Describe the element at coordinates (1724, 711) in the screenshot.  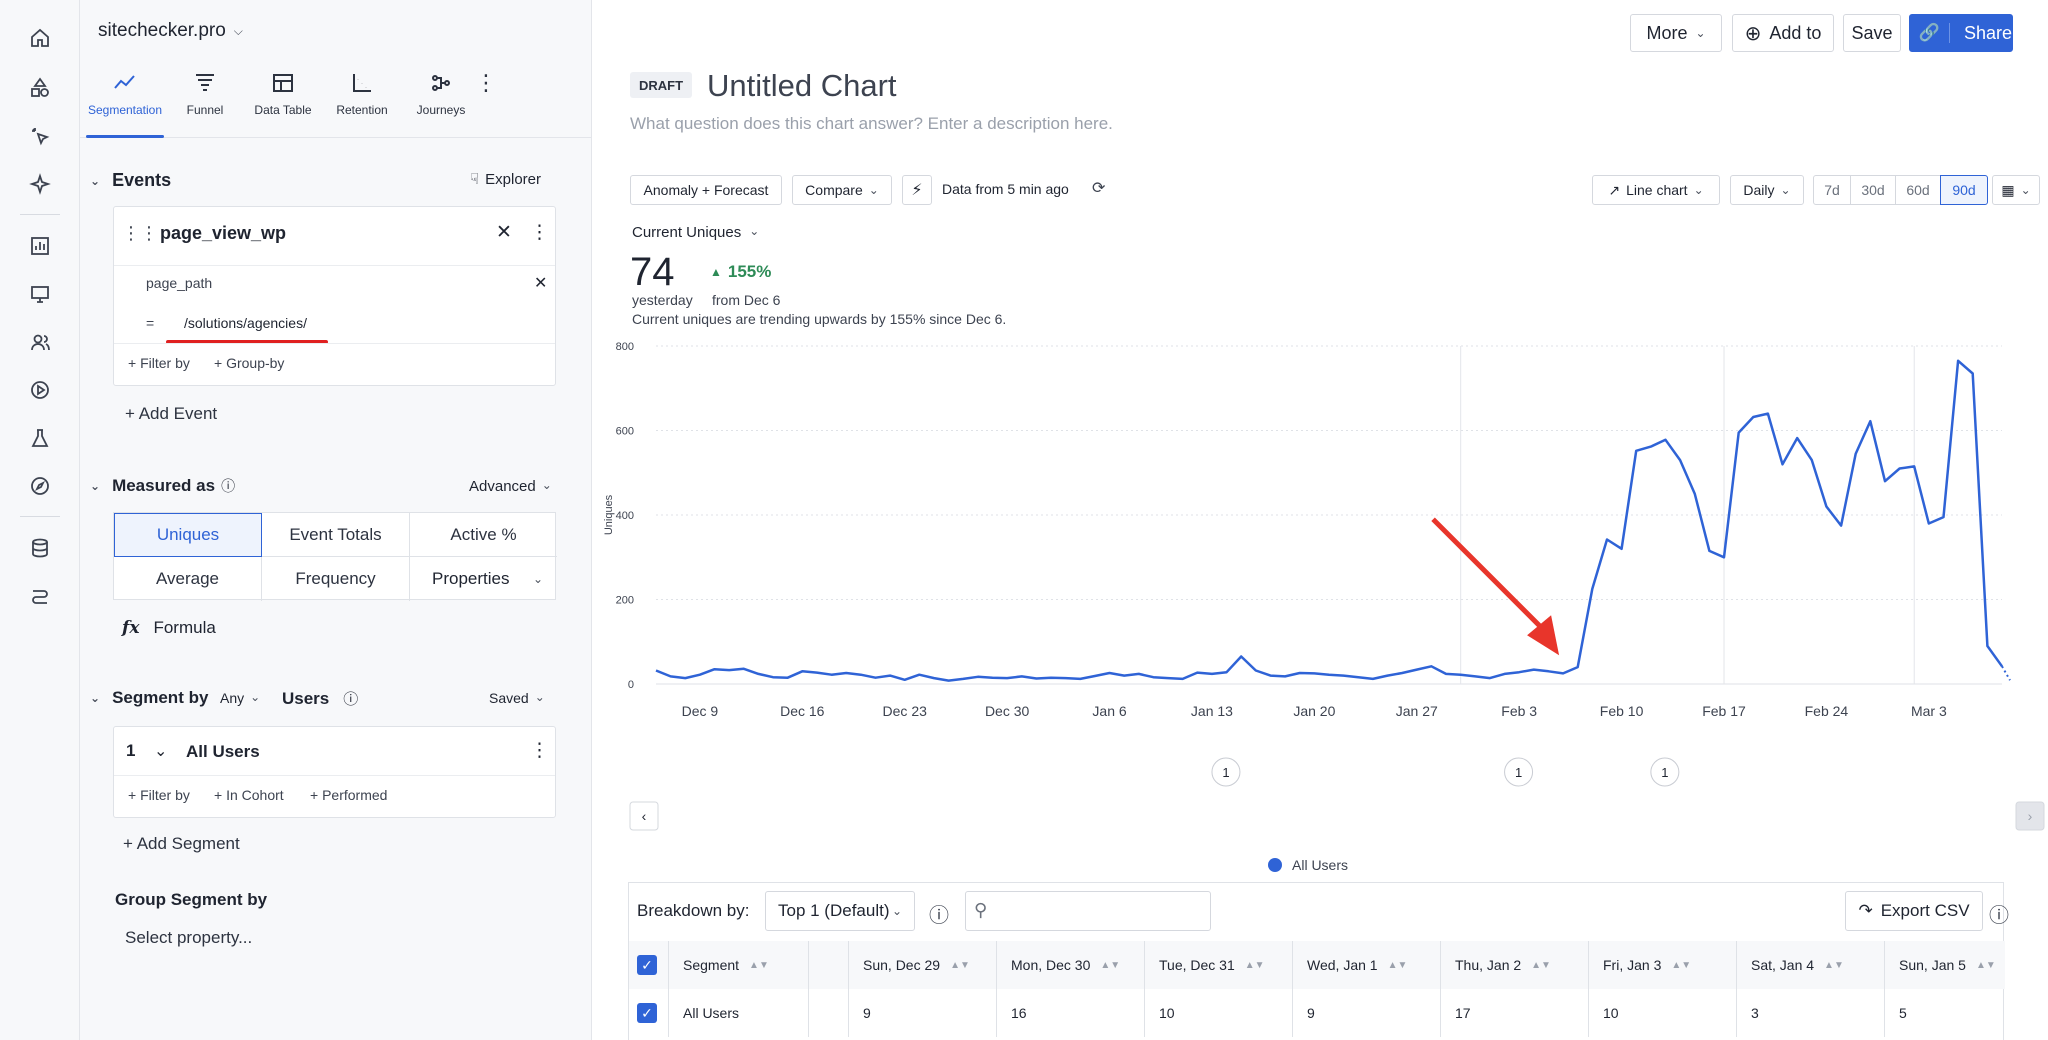
I see `x-tick-label: Feb 17` at that location.